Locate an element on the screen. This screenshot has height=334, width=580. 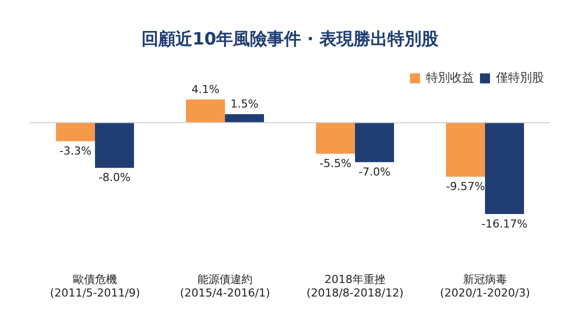
legend-label: 特別收益 is located at coordinates (450, 77).